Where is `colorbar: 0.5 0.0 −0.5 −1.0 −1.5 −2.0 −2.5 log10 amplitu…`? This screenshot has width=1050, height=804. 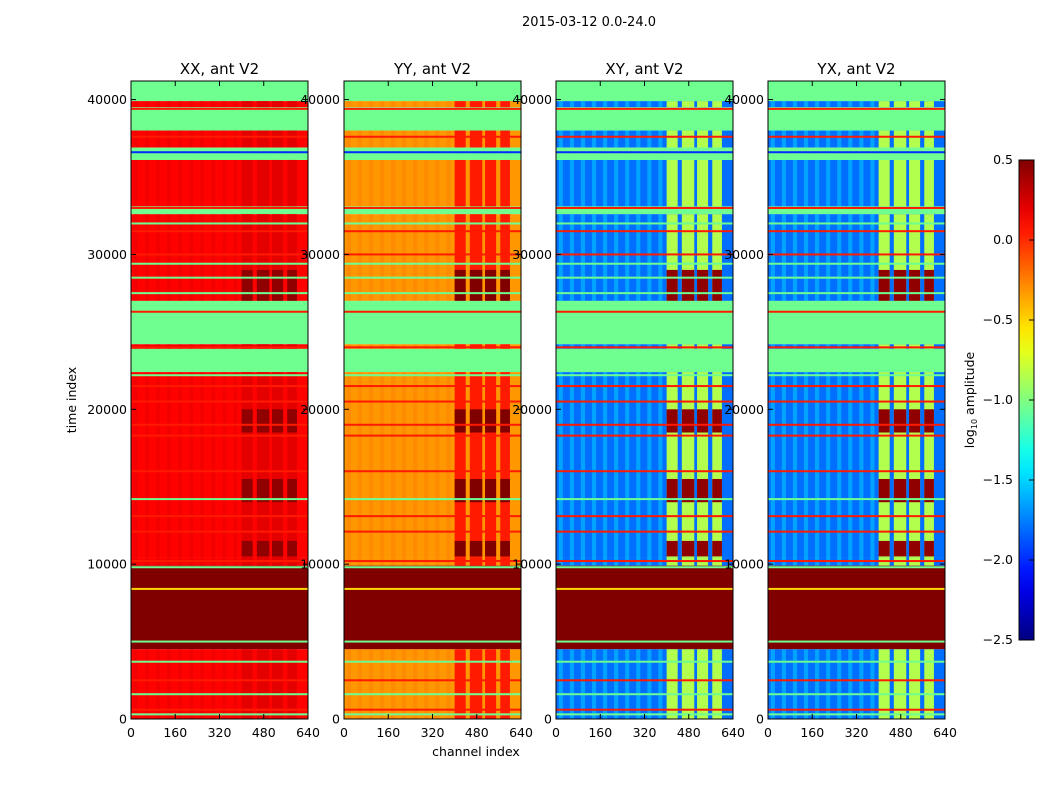
colorbar: 0.5 0.0 −0.5 −1.0 −1.5 −2.0 −2.5 log10 amplitu… is located at coordinates (998, 399).